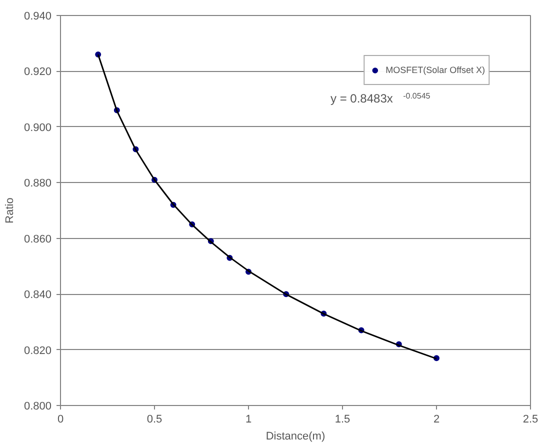 The width and height of the screenshot is (555, 448). Describe the element at coordinates (60, 420) in the screenshot. I see `x-tick-label: 0` at that location.